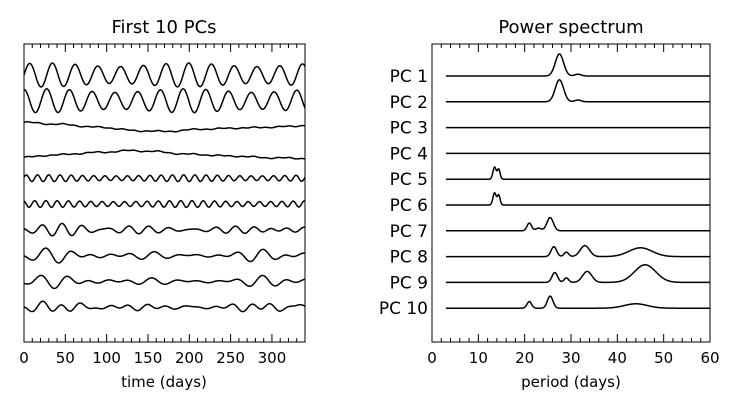  Describe the element at coordinates (570, 358) in the screenshot. I see `right-tick-label: 30` at that location.